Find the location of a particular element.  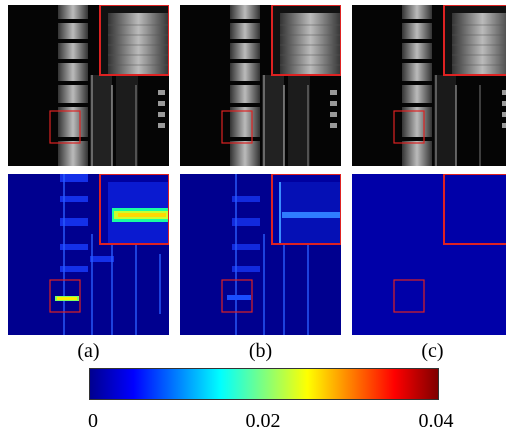

image-a-grayscale is located at coordinates (88, 85).